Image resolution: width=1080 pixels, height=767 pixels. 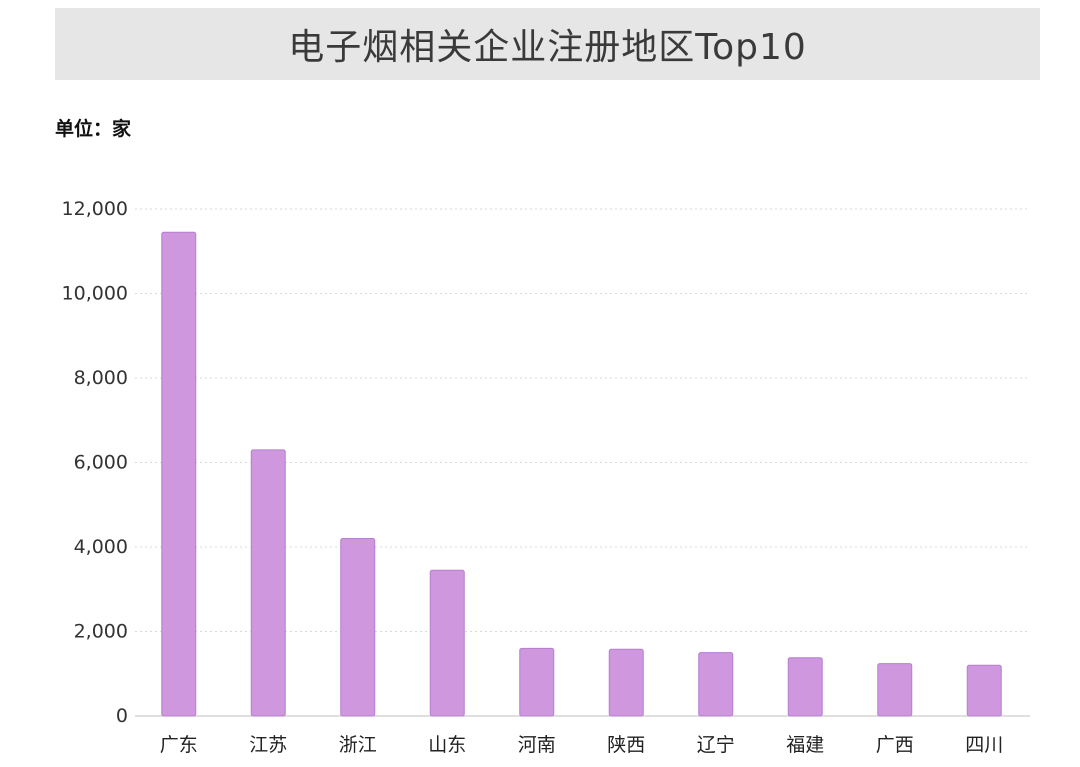 What do you see at coordinates (626, 745) in the screenshot?
I see `x-category-label: 陕西` at bounding box center [626, 745].